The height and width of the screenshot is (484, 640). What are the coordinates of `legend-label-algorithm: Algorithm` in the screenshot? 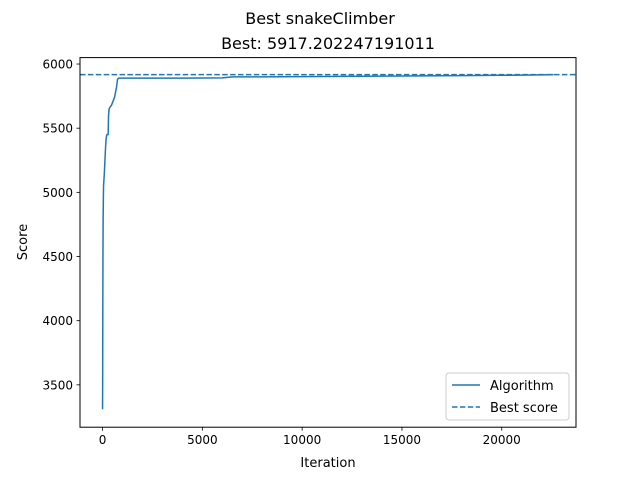 It's located at (522, 386).